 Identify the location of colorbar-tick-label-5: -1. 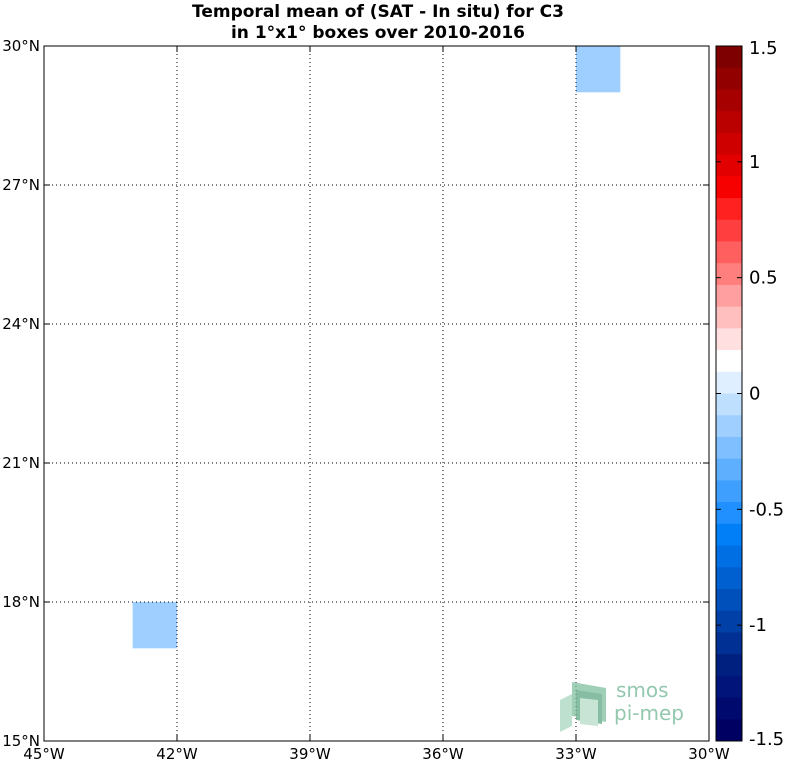
(758, 625).